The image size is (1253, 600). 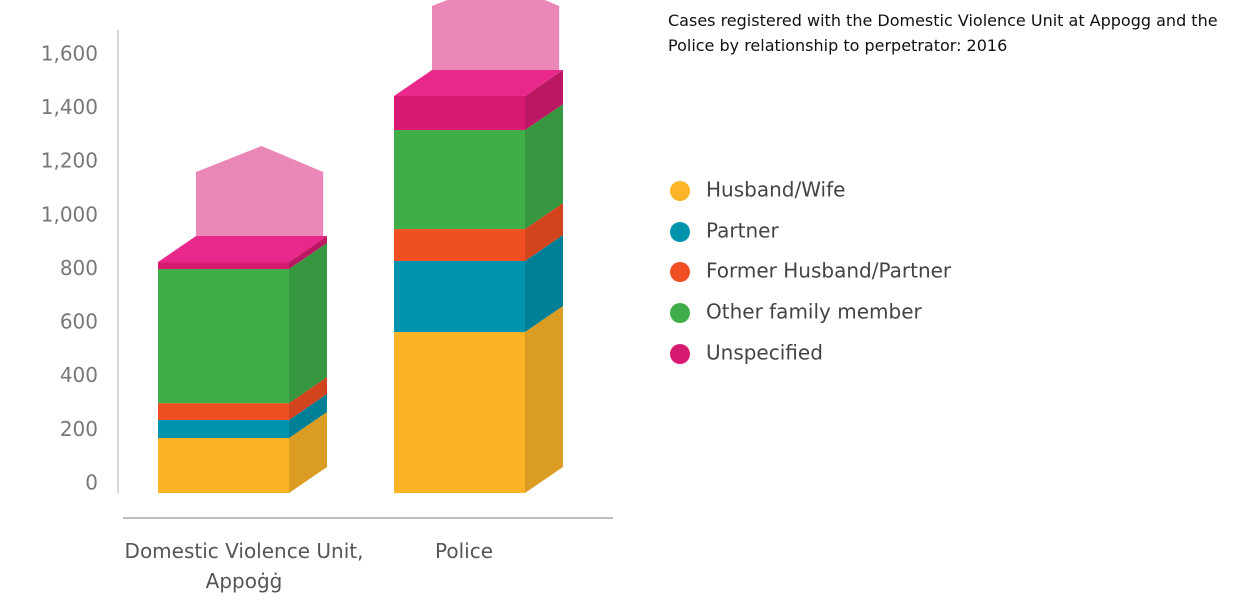 What do you see at coordinates (79, 429) in the screenshot?
I see `y-tick-label: 200` at bounding box center [79, 429].